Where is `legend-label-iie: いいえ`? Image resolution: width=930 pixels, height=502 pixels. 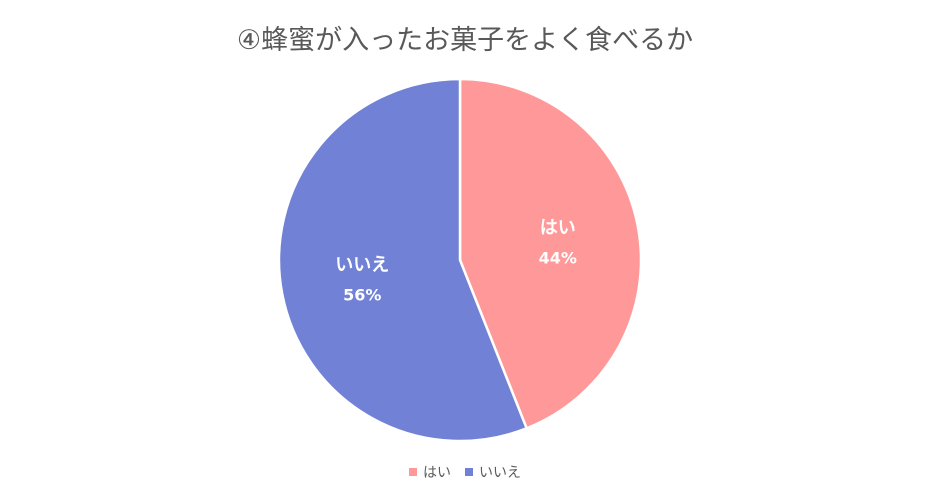
legend-label-iie: いいえ is located at coordinates (500, 473).